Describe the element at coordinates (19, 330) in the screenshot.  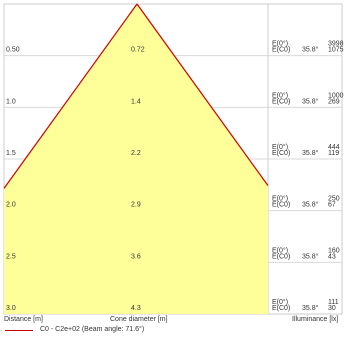
I see `legend-swatch` at that location.